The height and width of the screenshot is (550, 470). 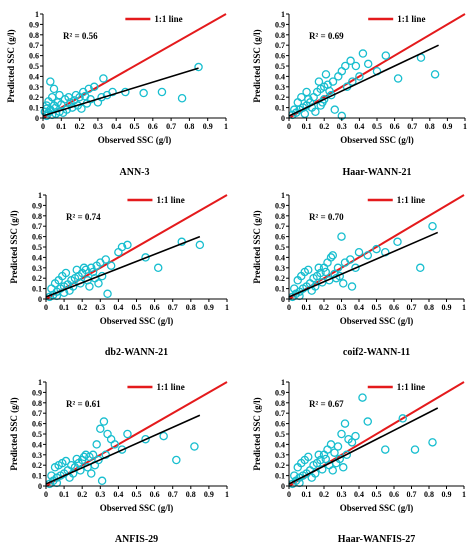 What do you see at coordinates (34, 35) in the screenshot?
I see `y-tick-label: 0.8` at bounding box center [34, 35].